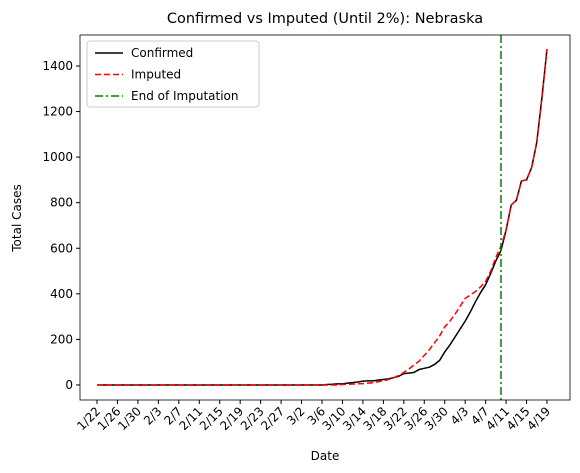  What do you see at coordinates (129, 418) in the screenshot?
I see `x-tick-label: 1/30` at bounding box center [129, 418].